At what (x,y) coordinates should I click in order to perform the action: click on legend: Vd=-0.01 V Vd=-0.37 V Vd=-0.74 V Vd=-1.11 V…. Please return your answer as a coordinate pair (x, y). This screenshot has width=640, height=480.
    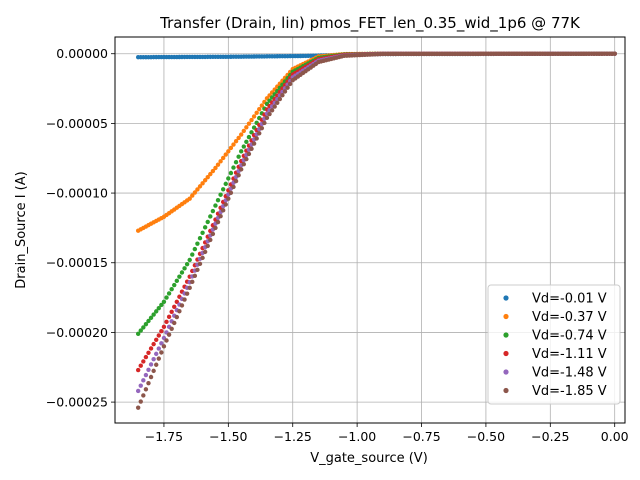
    Looking at the image, I should click on (554, 344).